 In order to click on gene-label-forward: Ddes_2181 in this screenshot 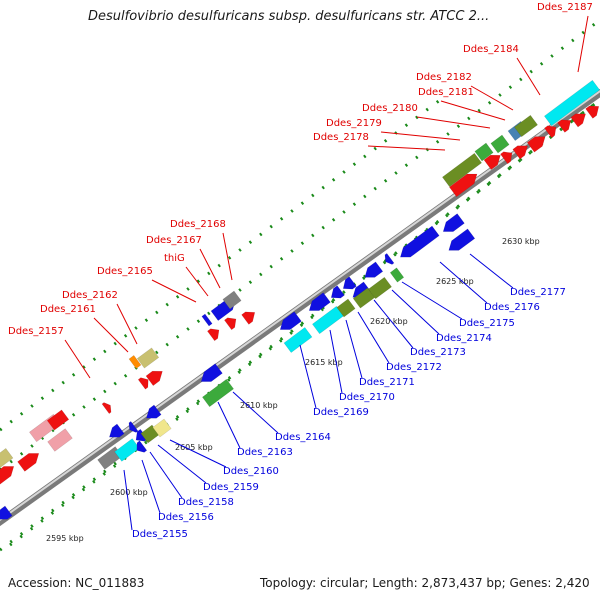, I will do `click(446, 92)`.